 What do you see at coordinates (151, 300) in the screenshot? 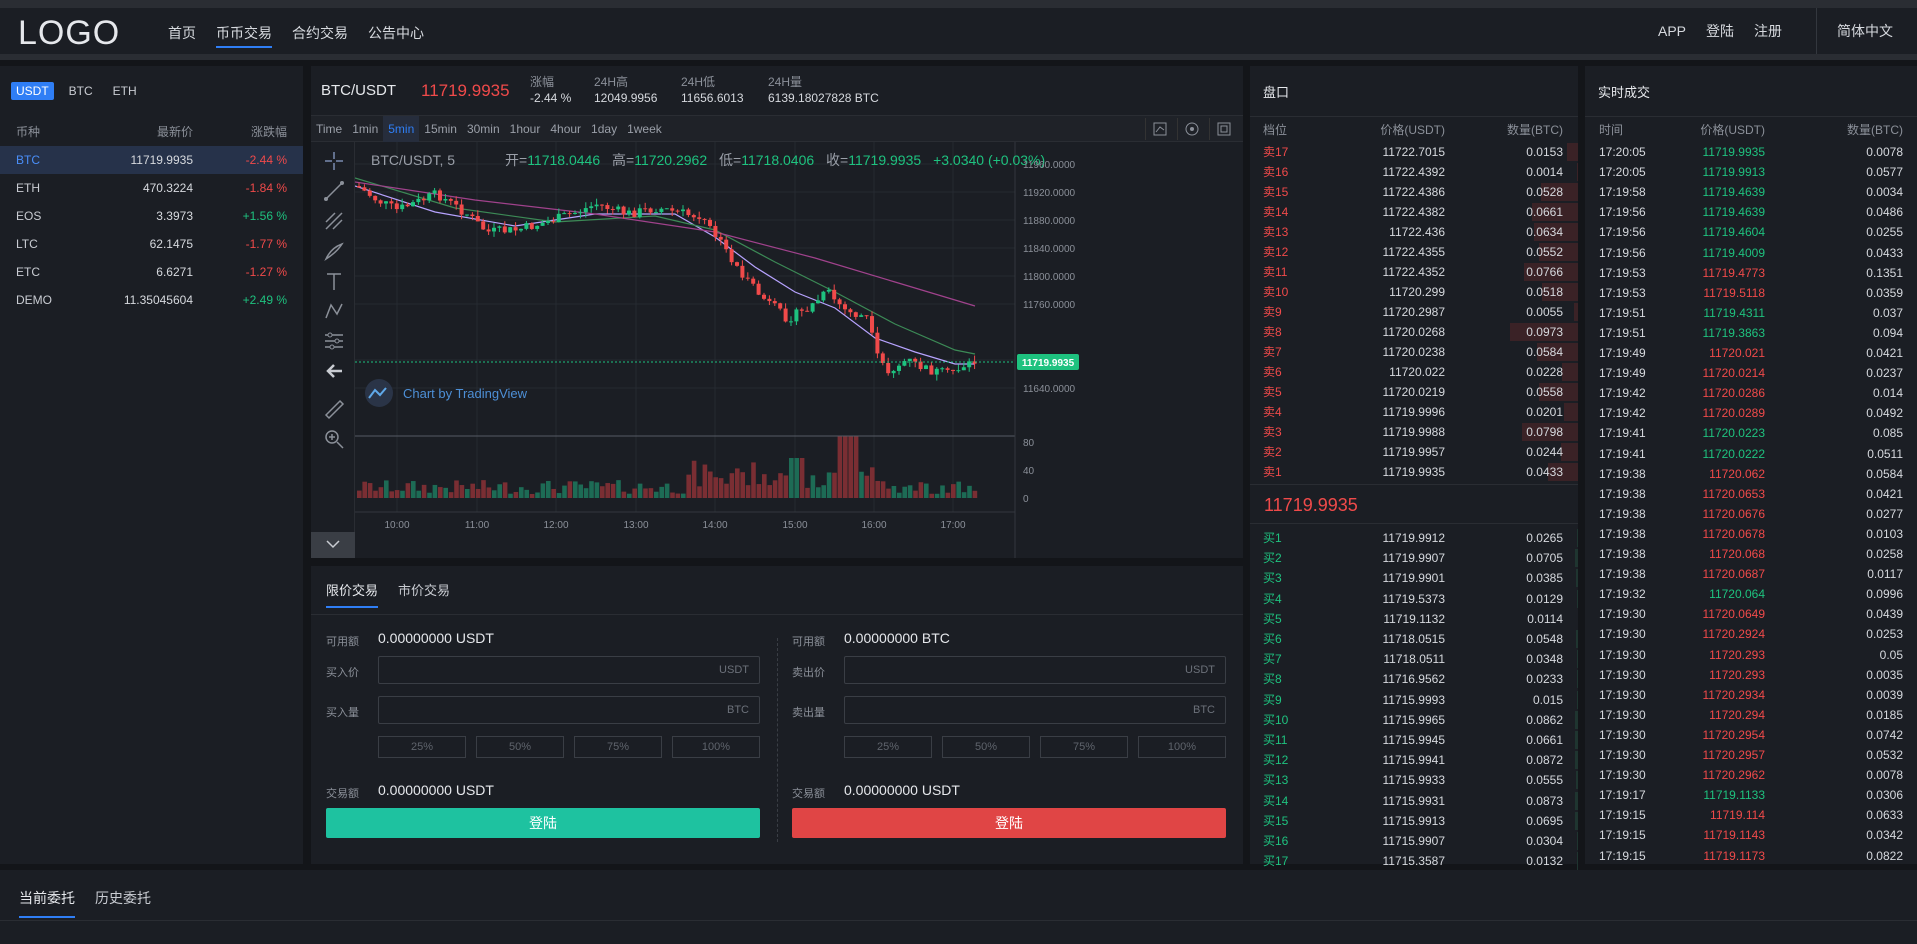
I see `market-row-demo: DEMO 11.35045604 +2.49 %` at bounding box center [151, 300].